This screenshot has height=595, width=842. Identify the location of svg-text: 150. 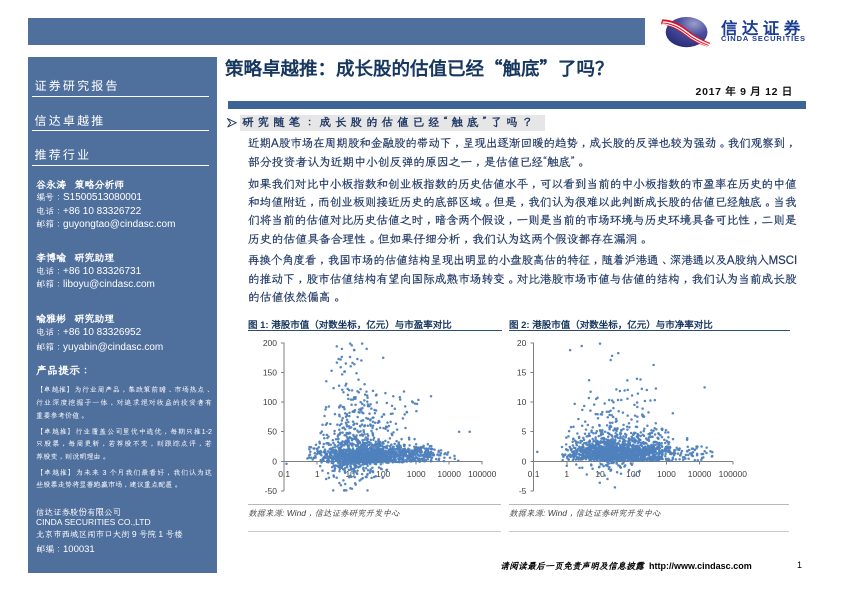
(270, 373).